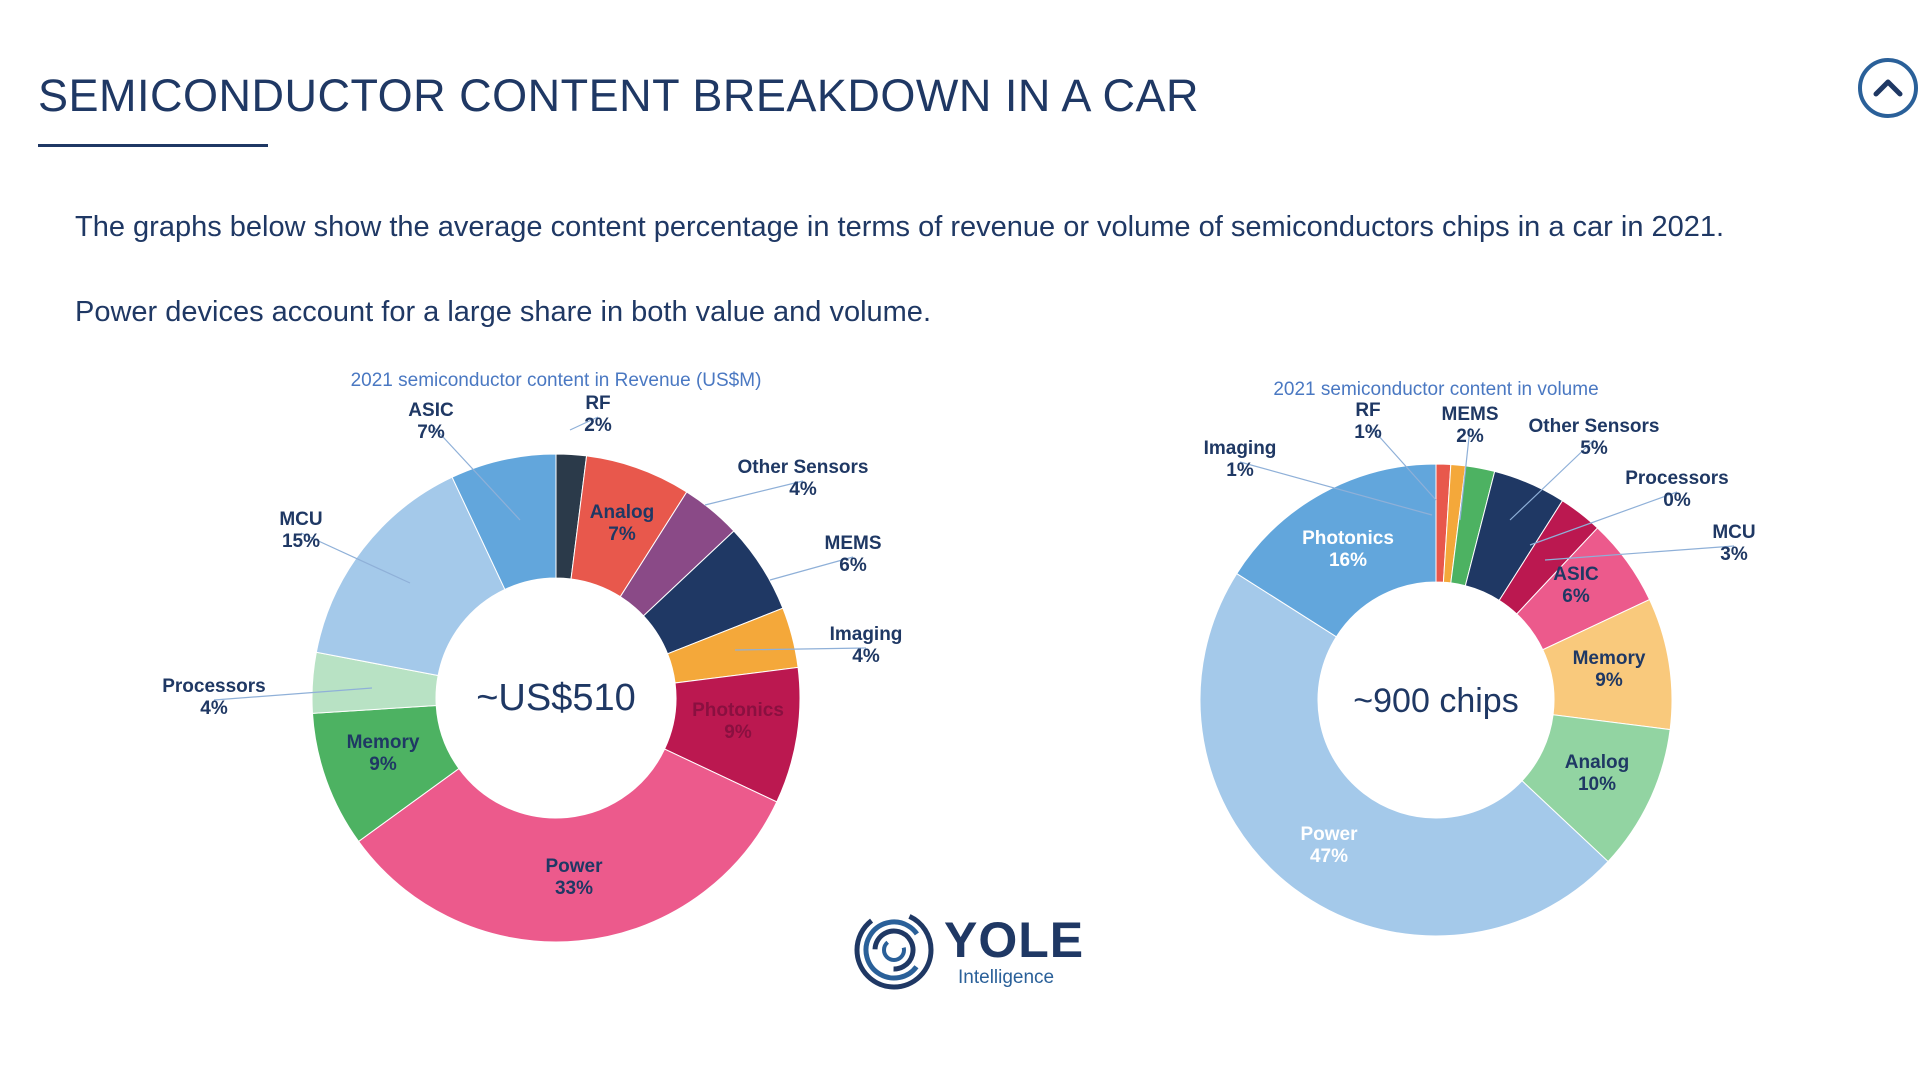  What do you see at coordinates (1465, 474) in the screenshot?
I see `volume-leader-mems` at bounding box center [1465, 474].